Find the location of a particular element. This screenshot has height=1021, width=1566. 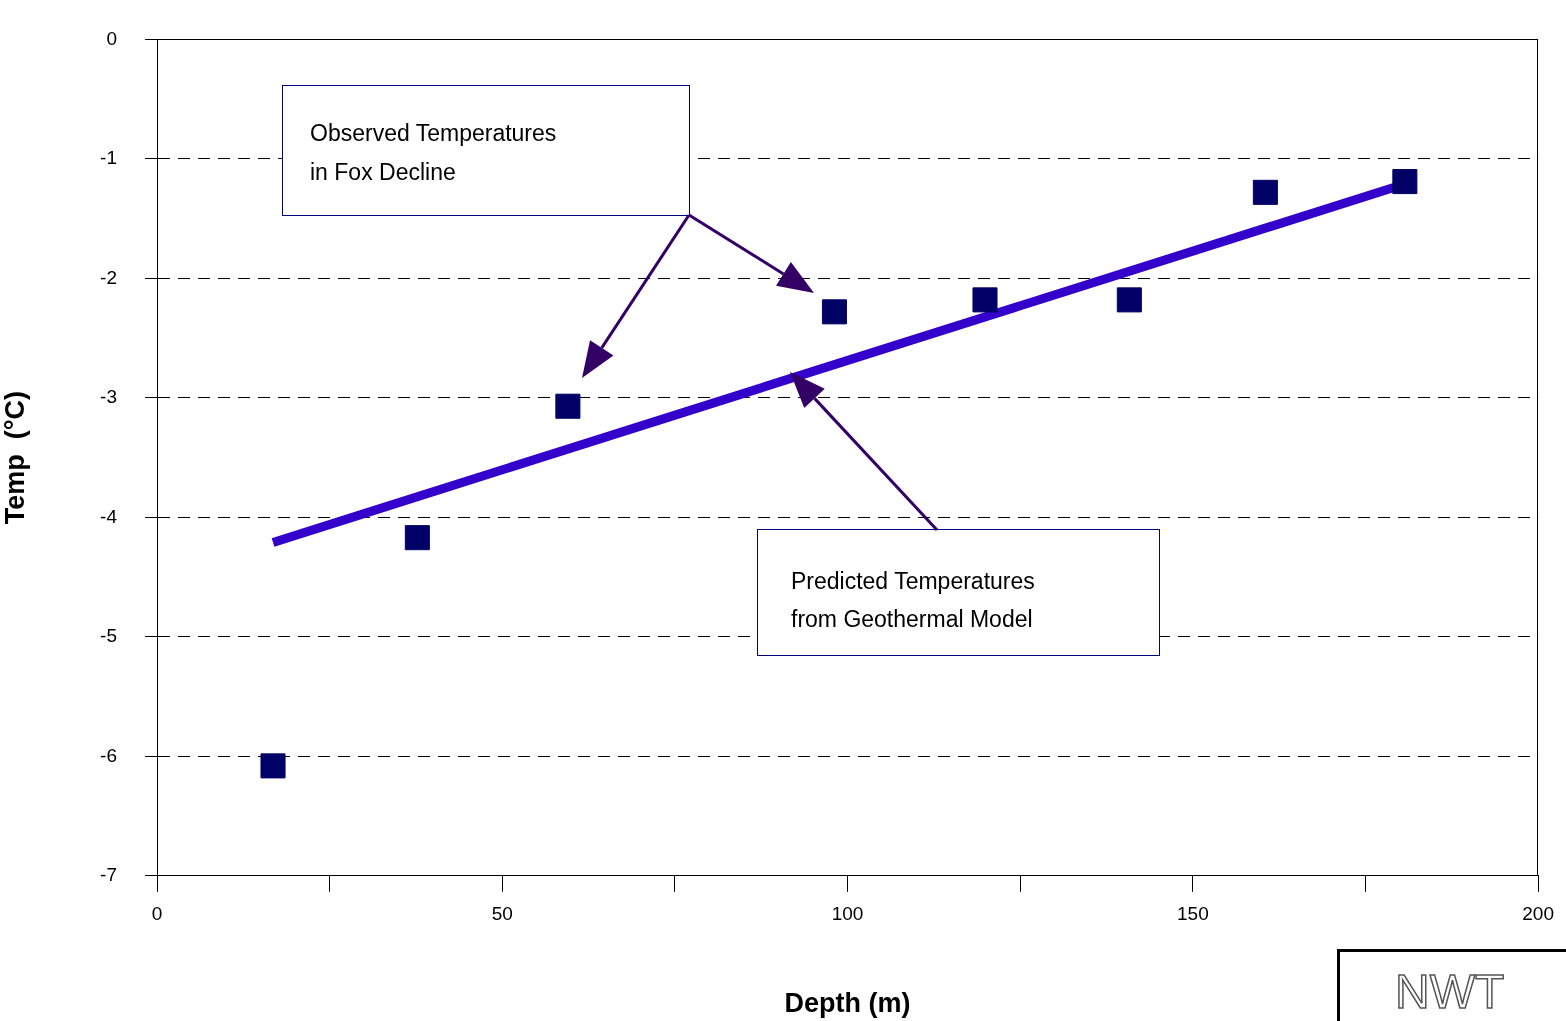

y-tick-label: -2 is located at coordinates (108, 277).